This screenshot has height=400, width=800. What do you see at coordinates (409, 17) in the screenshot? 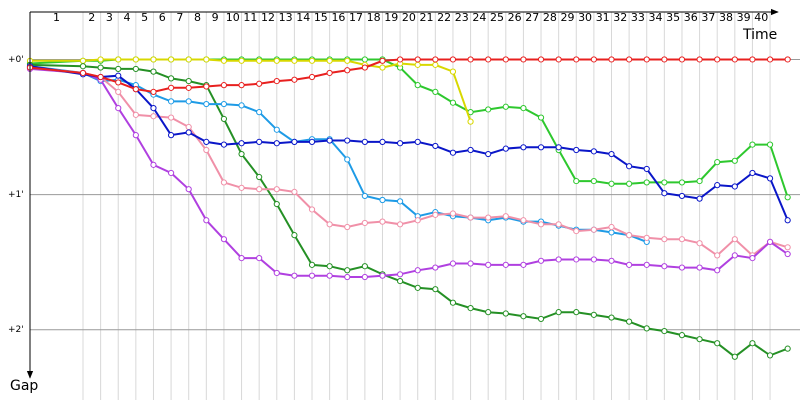
I see `x-tick-label: 20` at bounding box center [409, 17].